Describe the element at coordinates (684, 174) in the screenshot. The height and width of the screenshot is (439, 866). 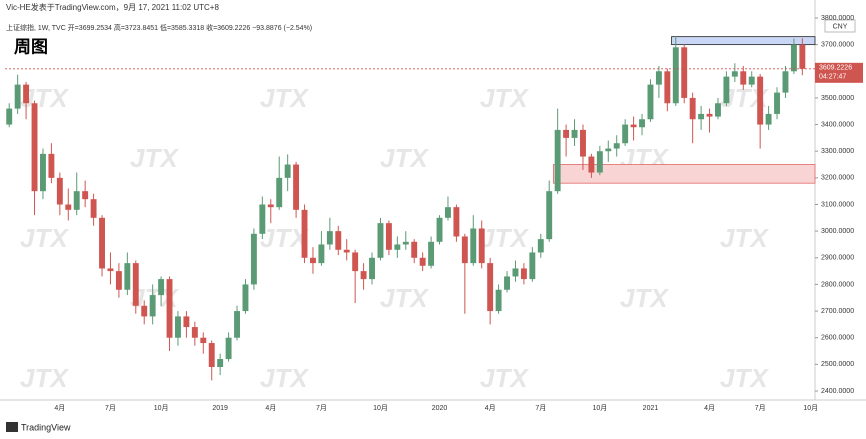
I see `zone` at that location.